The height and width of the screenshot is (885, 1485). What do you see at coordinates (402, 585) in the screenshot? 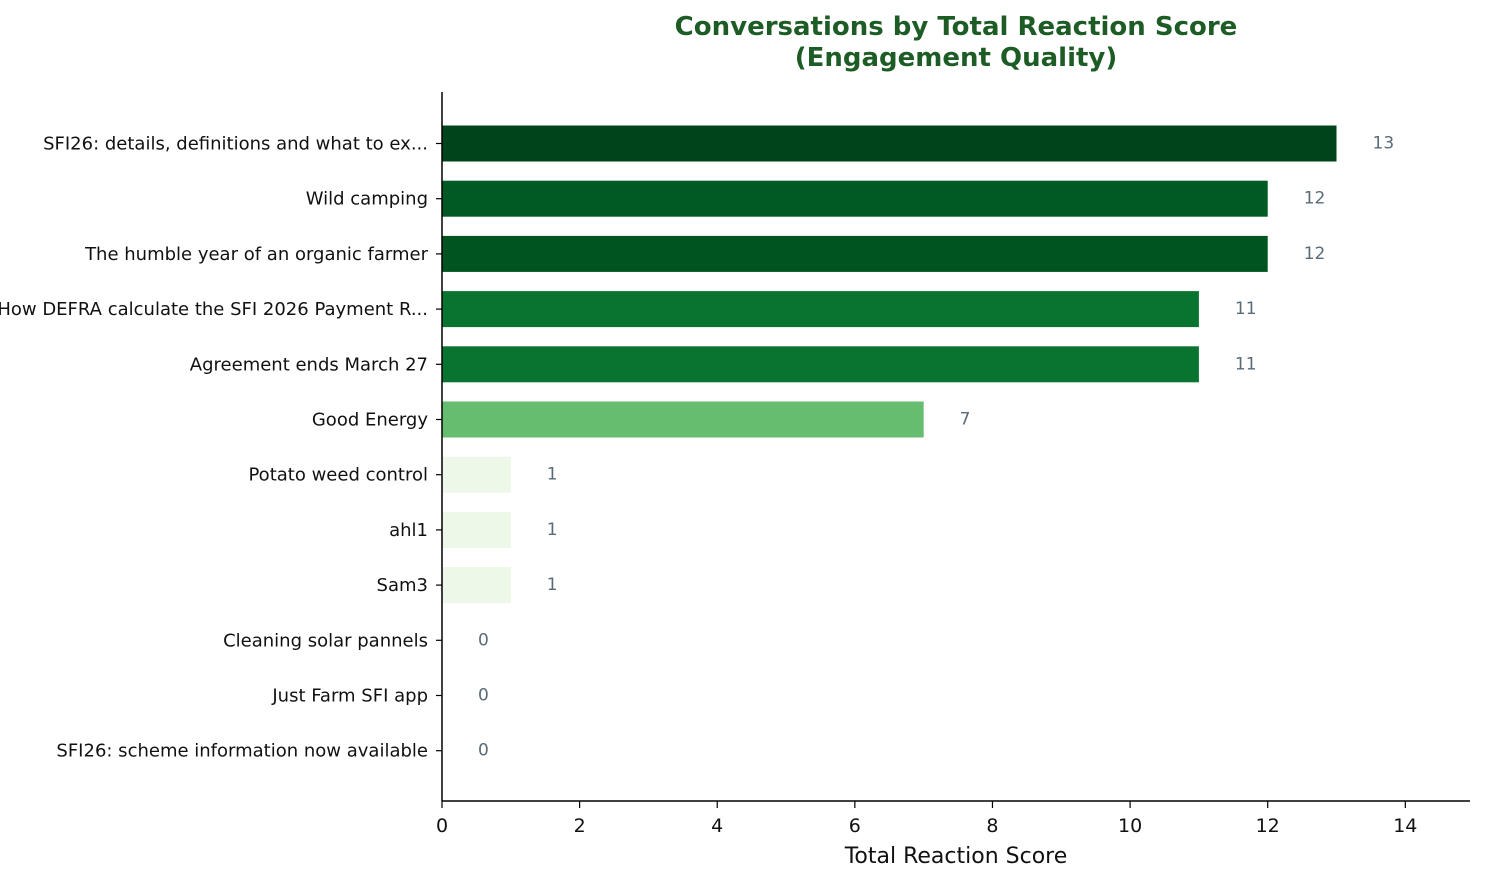
I see `category-label: Sam3` at bounding box center [402, 585].